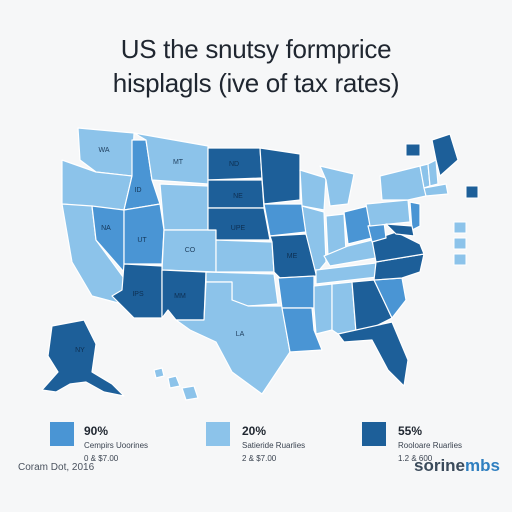 Image resolution: width=512 pixels, height=512 pixels. I want to click on state-ar, so click(296, 292).